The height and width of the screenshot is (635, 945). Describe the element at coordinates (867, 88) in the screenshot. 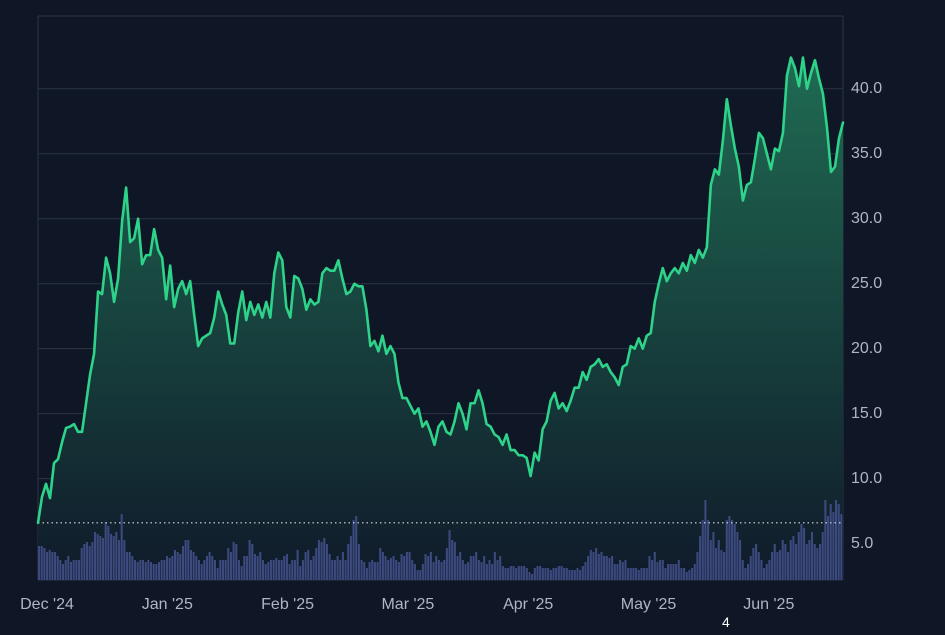

I see `y-tick-label: 40.0` at that location.